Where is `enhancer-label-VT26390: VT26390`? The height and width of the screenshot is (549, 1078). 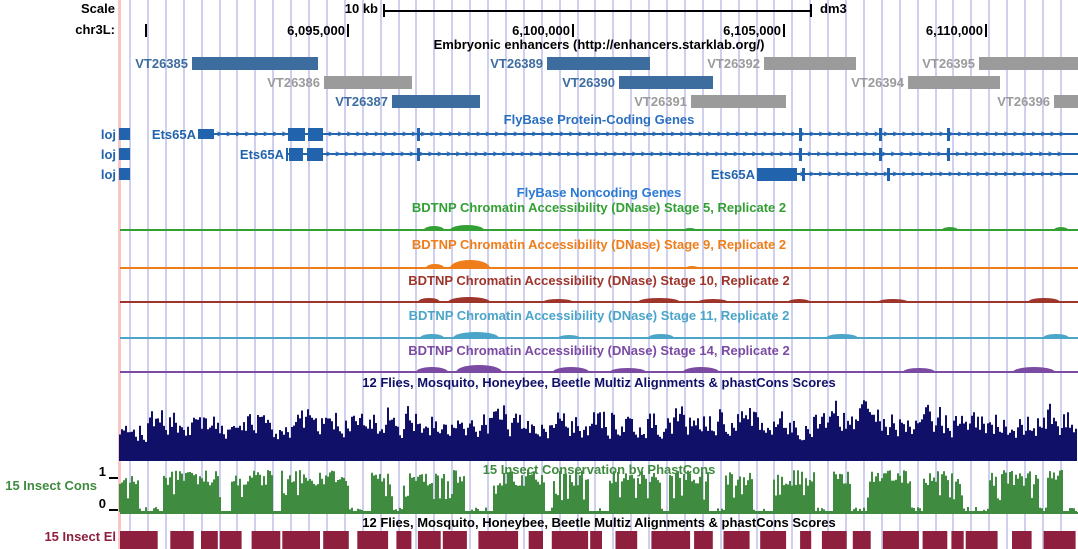
enhancer-label-VT26390: VT26390 is located at coordinates (588, 82).